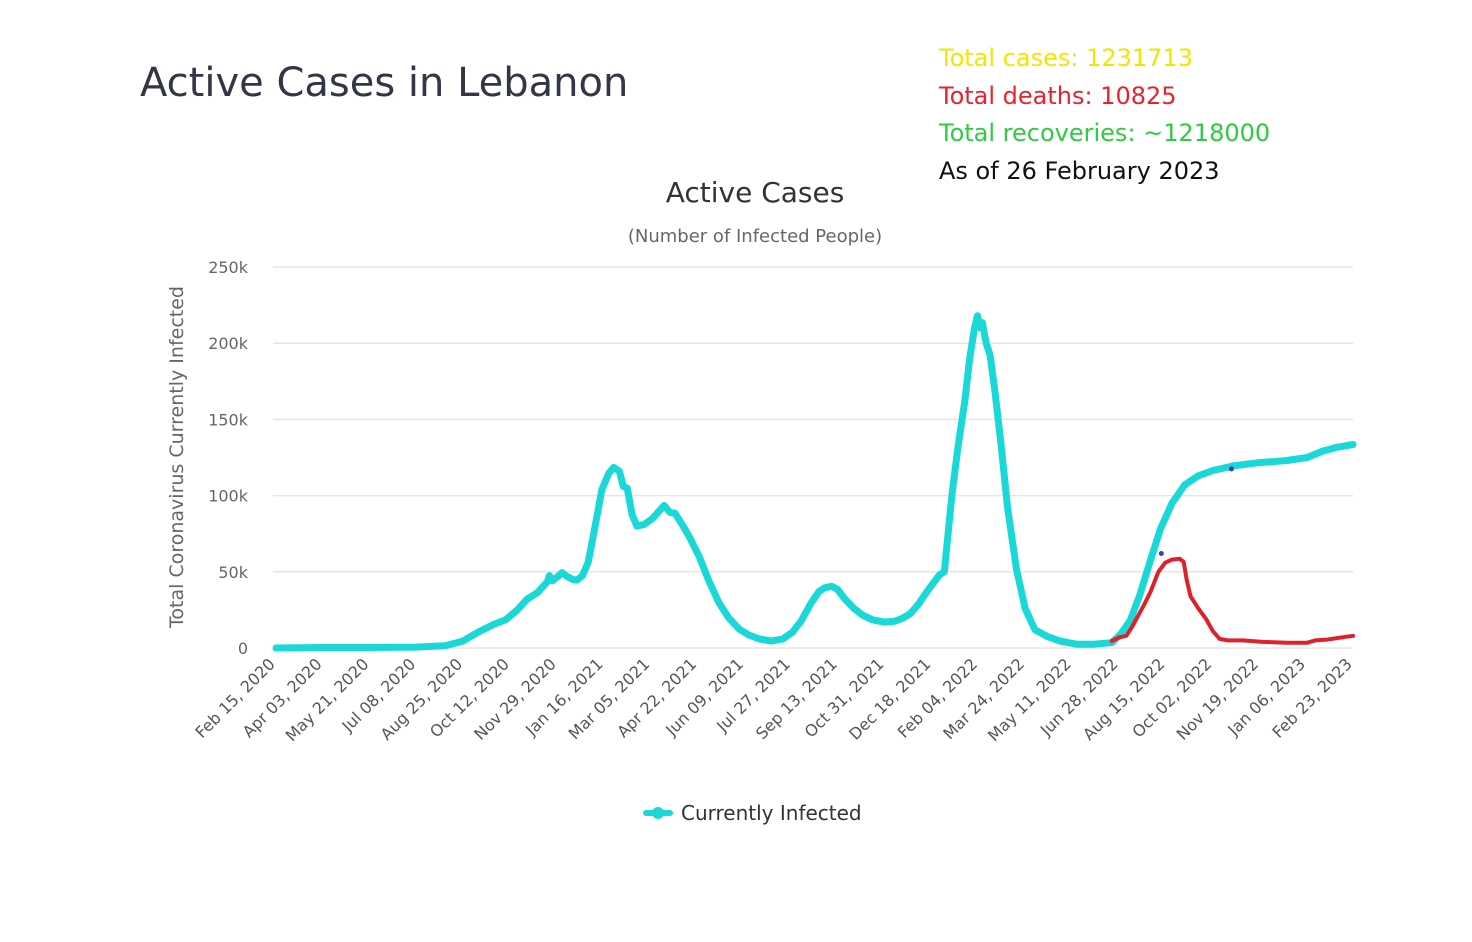 The image size is (1472, 942). I want to click on x-tick-label: Feb 15, 2020, so click(234, 697).